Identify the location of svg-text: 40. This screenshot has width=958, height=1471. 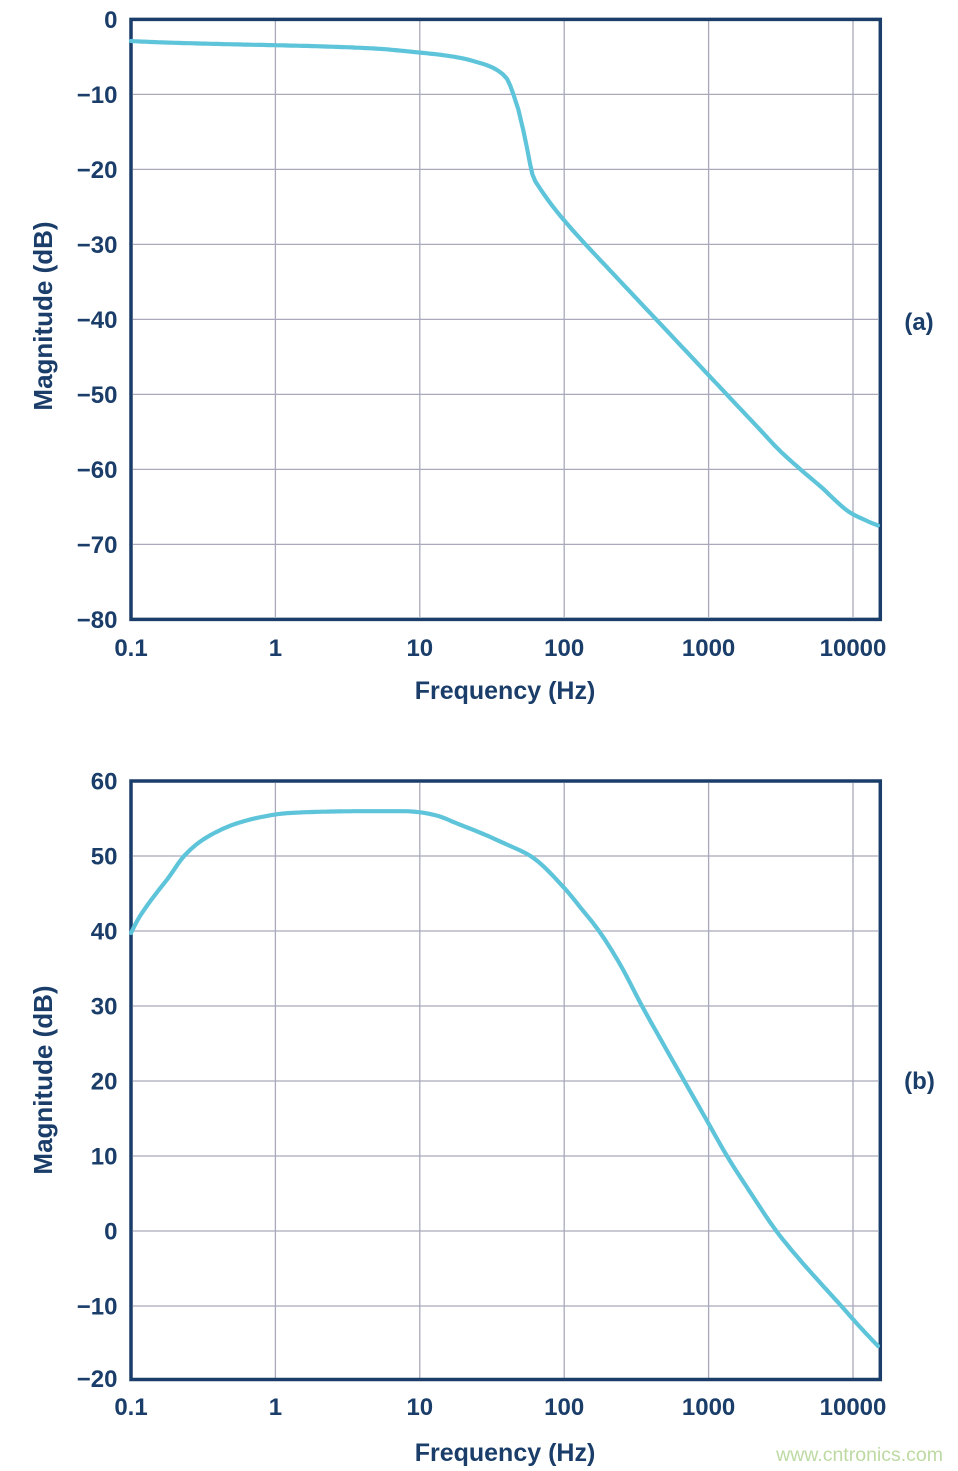
(104, 932).